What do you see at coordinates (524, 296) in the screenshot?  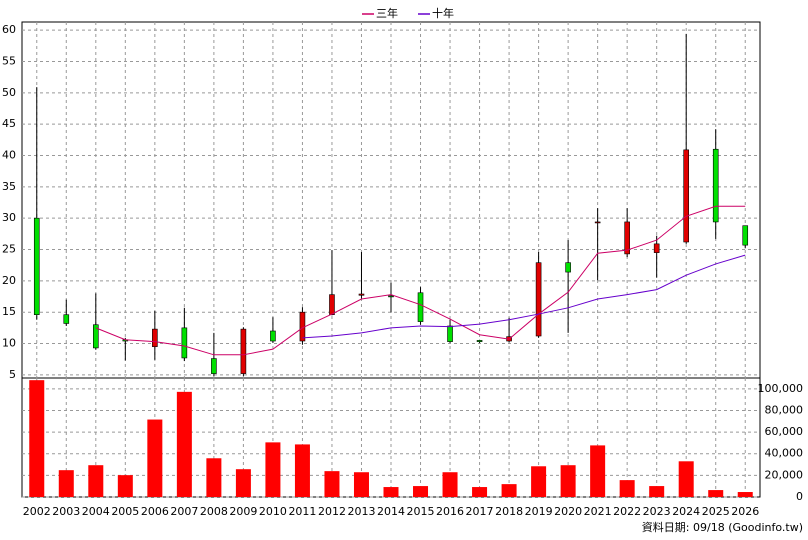 I see `ma-line` at bounding box center [524, 296].